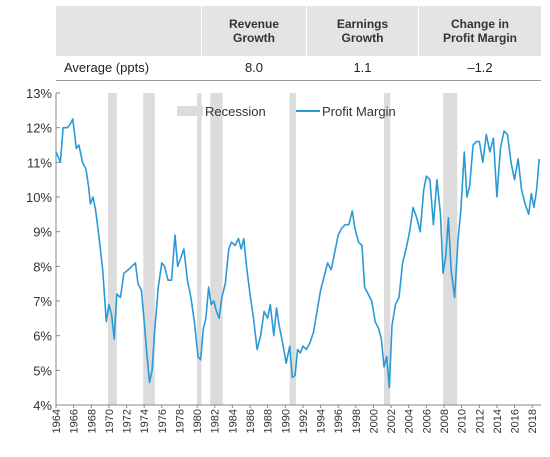 This screenshot has height=457, width=550. I want to click on x-tick-label: 1968, so click(92, 421).